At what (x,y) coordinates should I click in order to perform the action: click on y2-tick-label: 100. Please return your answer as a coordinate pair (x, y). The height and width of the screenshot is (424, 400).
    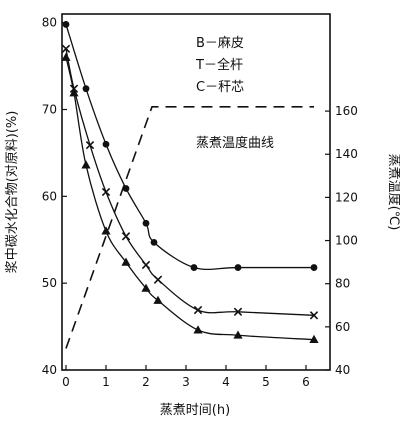
    Looking at the image, I should click on (346, 241).